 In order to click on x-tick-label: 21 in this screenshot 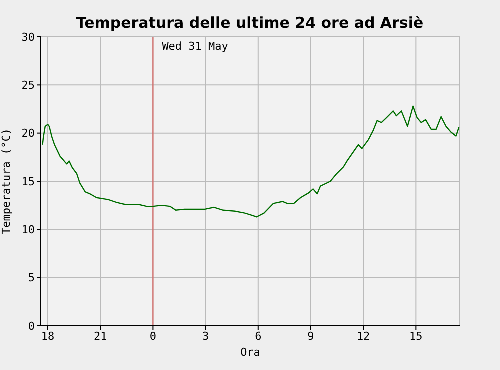, I will do `click(101, 336)`.